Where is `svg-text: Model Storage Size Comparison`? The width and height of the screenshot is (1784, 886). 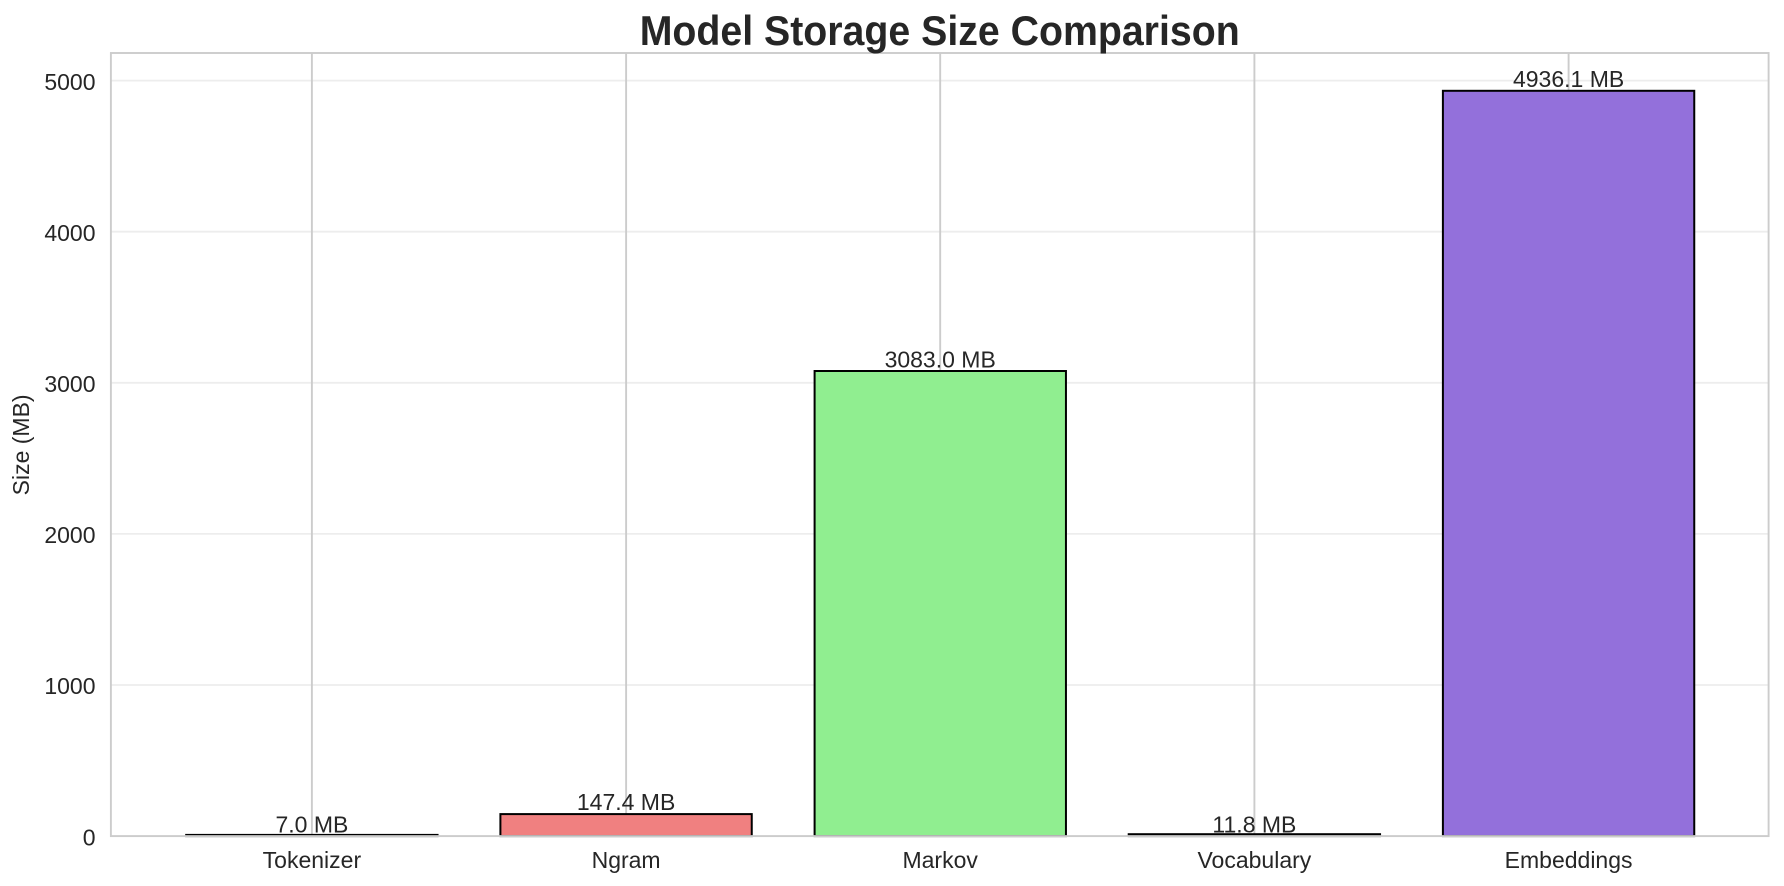
svg-text: Model Storage Size Comparison is located at coordinates (940, 30).